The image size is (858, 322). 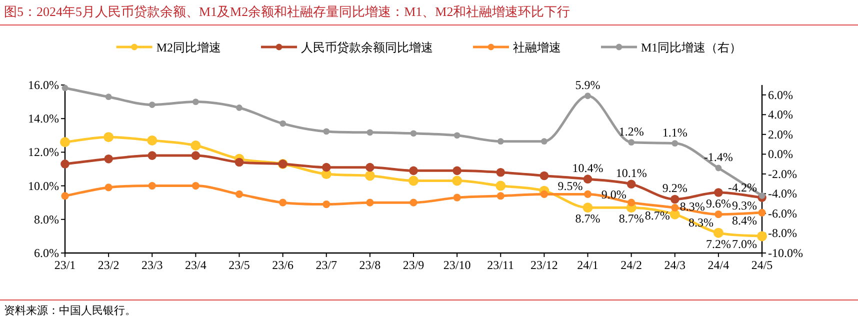 I want to click on x-tick-label: 23/9, so click(x=413, y=265).